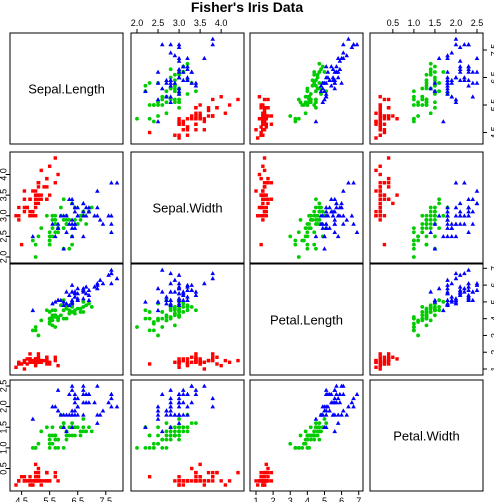  What do you see at coordinates (393, 23) in the screenshot?
I see `tick-label: 0.5` at bounding box center [393, 23].